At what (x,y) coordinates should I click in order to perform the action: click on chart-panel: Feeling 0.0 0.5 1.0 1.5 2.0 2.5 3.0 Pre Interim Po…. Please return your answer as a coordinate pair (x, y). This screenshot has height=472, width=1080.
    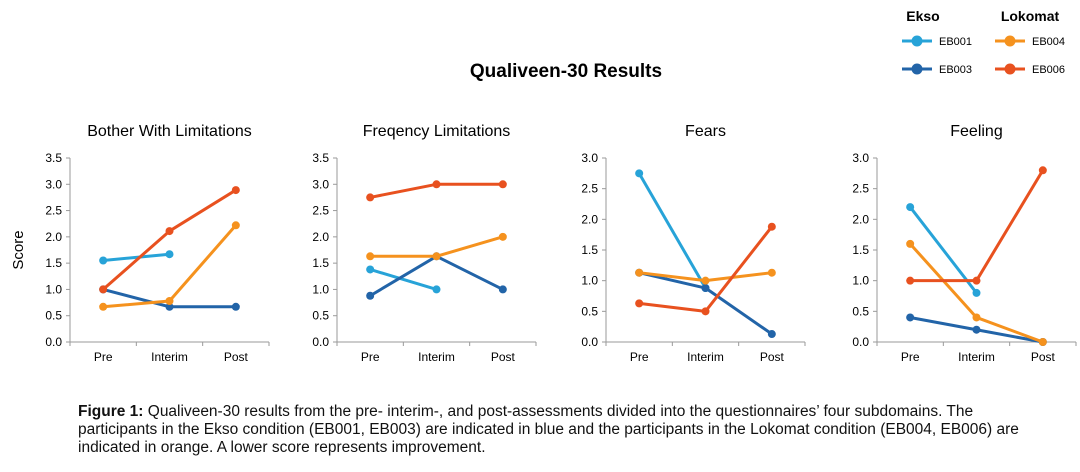
    Looking at the image, I should click on (964, 243).